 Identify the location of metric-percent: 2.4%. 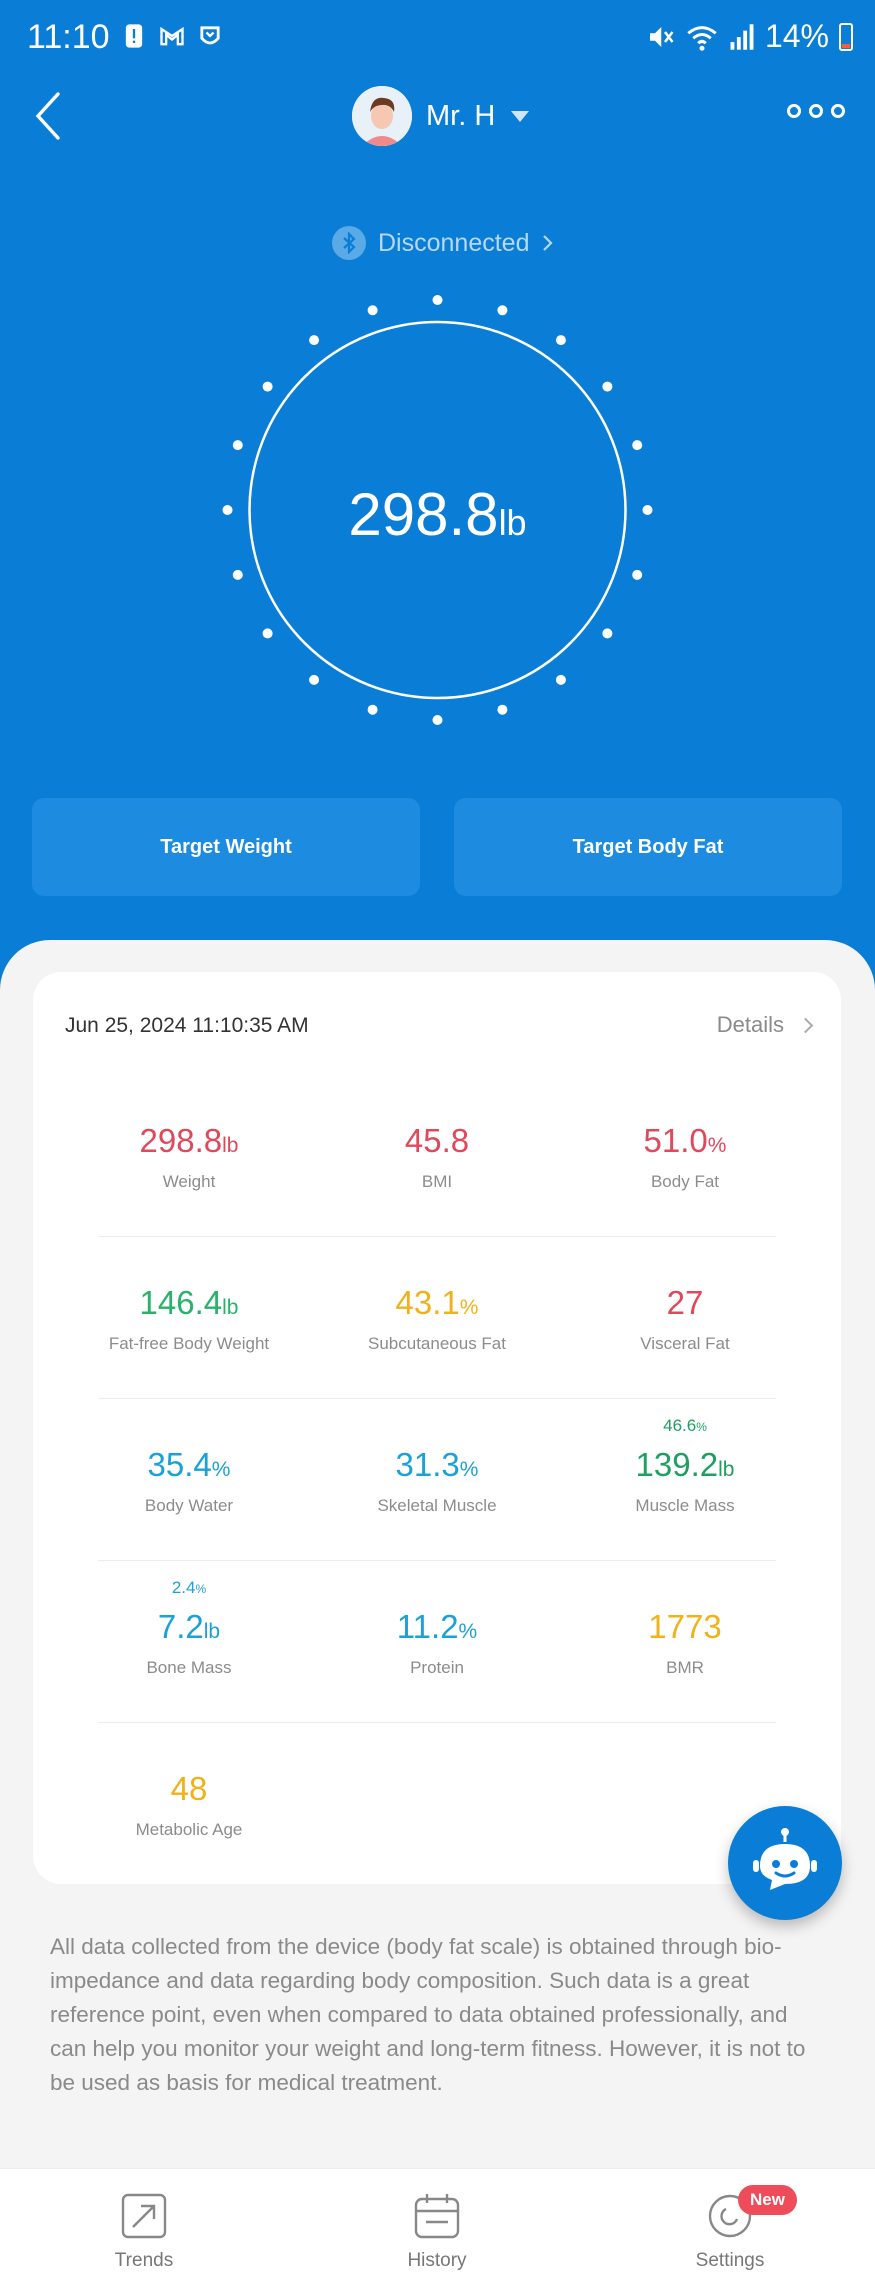
(189, 1587).